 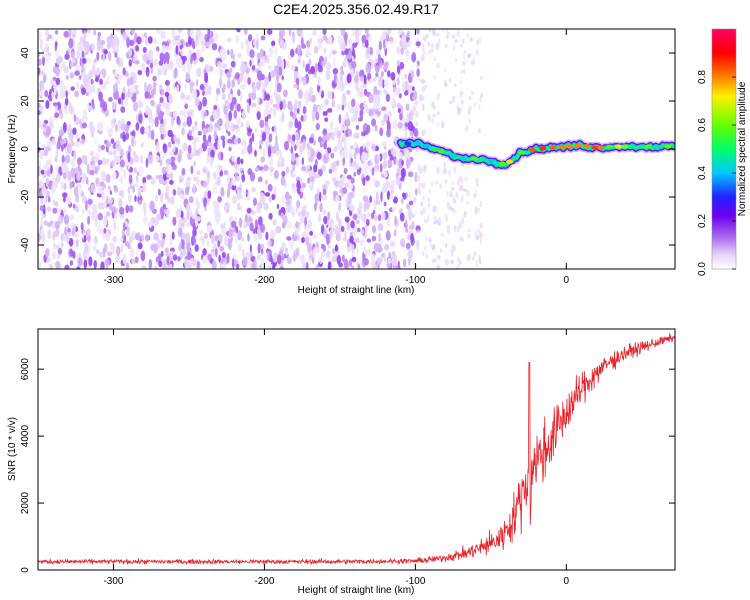 What do you see at coordinates (25, 244) in the screenshot?
I see `y-tick-label: -40` at bounding box center [25, 244].